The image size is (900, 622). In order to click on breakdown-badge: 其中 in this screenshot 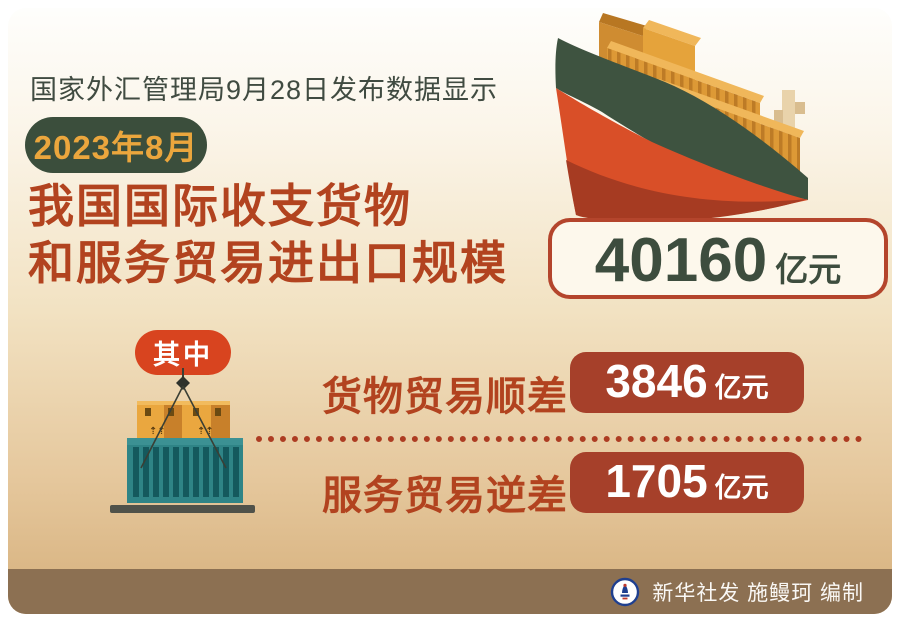, I will do `click(183, 352)`.